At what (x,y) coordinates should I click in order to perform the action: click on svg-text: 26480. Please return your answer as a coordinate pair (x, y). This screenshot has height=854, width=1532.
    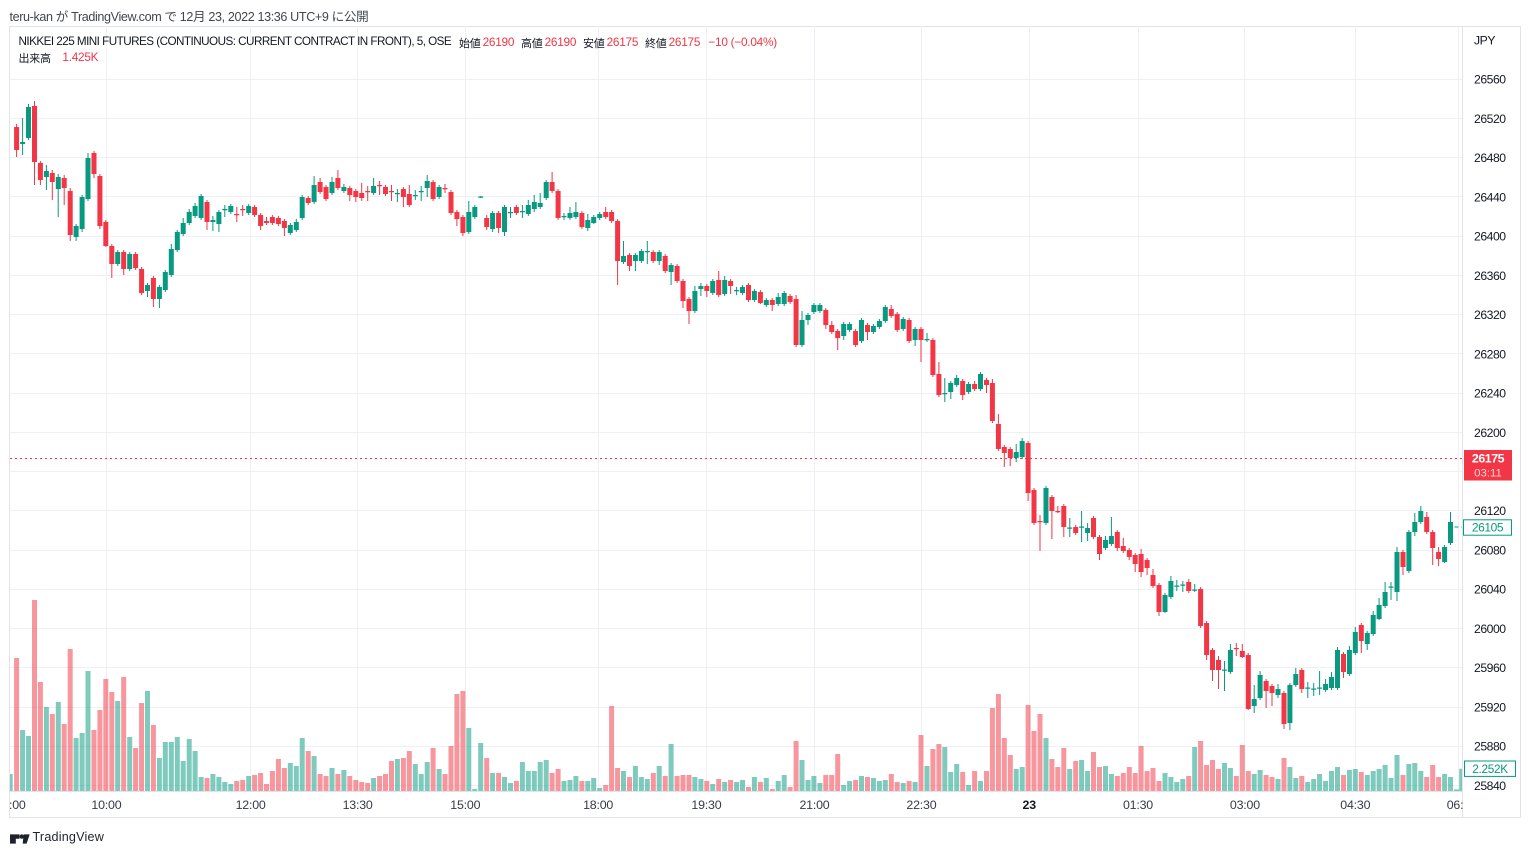
    Looking at the image, I should click on (1490, 158).